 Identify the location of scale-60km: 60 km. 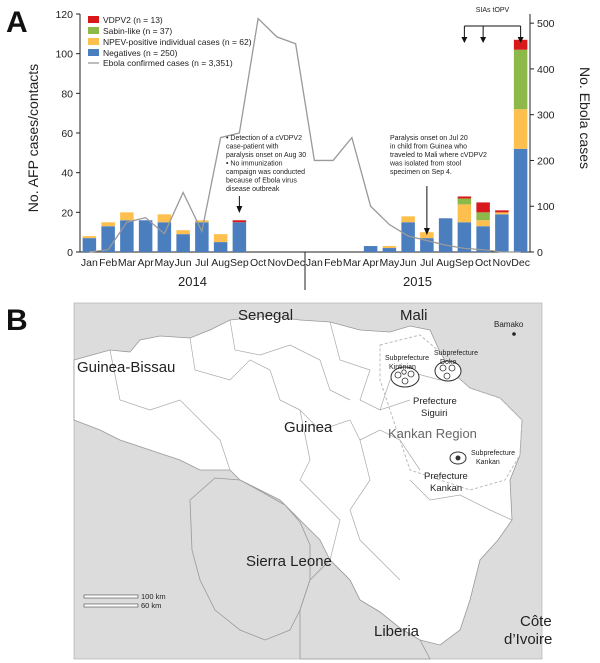
(151, 605).